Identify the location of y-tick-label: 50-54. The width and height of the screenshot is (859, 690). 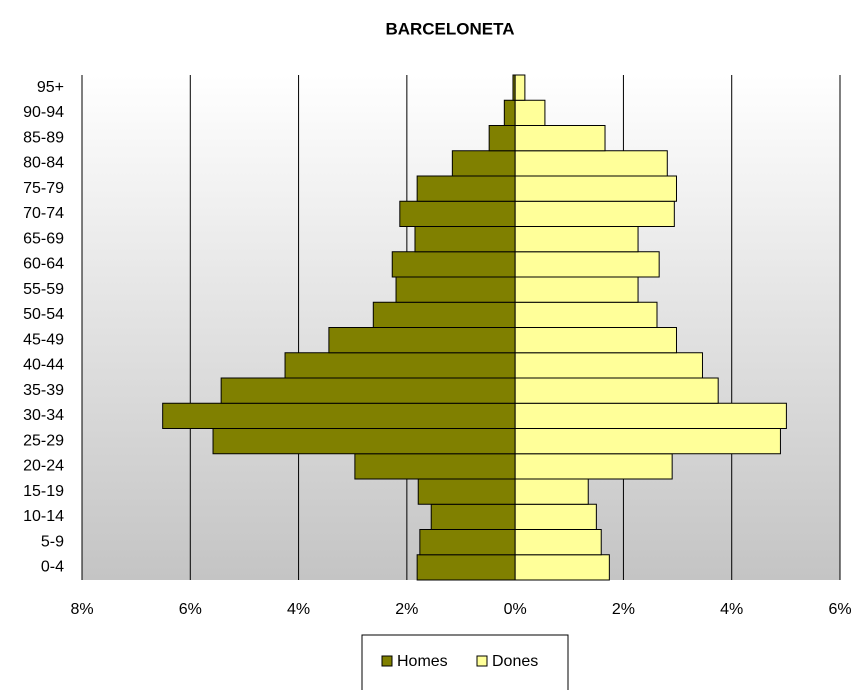
(43, 314).